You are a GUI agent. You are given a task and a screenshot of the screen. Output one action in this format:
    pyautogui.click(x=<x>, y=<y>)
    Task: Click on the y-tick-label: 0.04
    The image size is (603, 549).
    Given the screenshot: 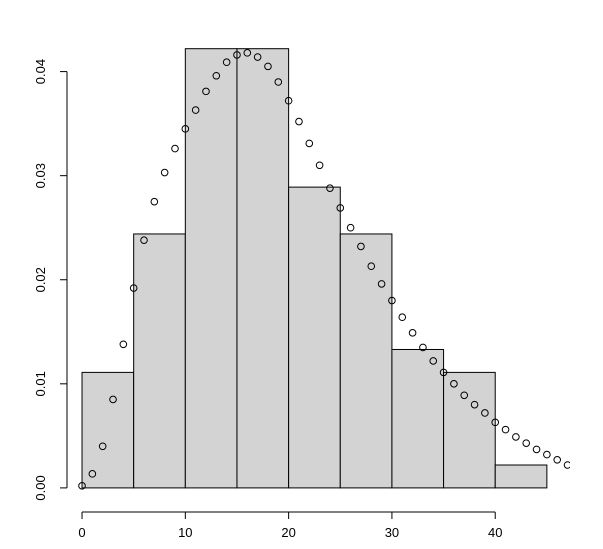 What is the action you would take?
    pyautogui.click(x=40, y=71)
    